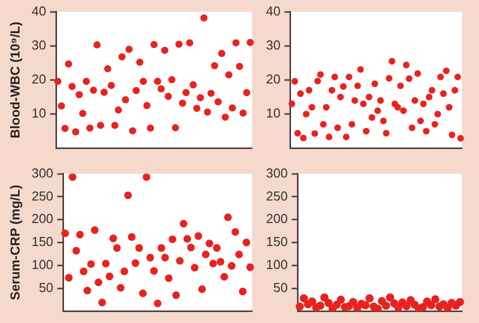  Describe the element at coordinates (277, 218) in the screenshot. I see `y-tick-label: 200` at that location.